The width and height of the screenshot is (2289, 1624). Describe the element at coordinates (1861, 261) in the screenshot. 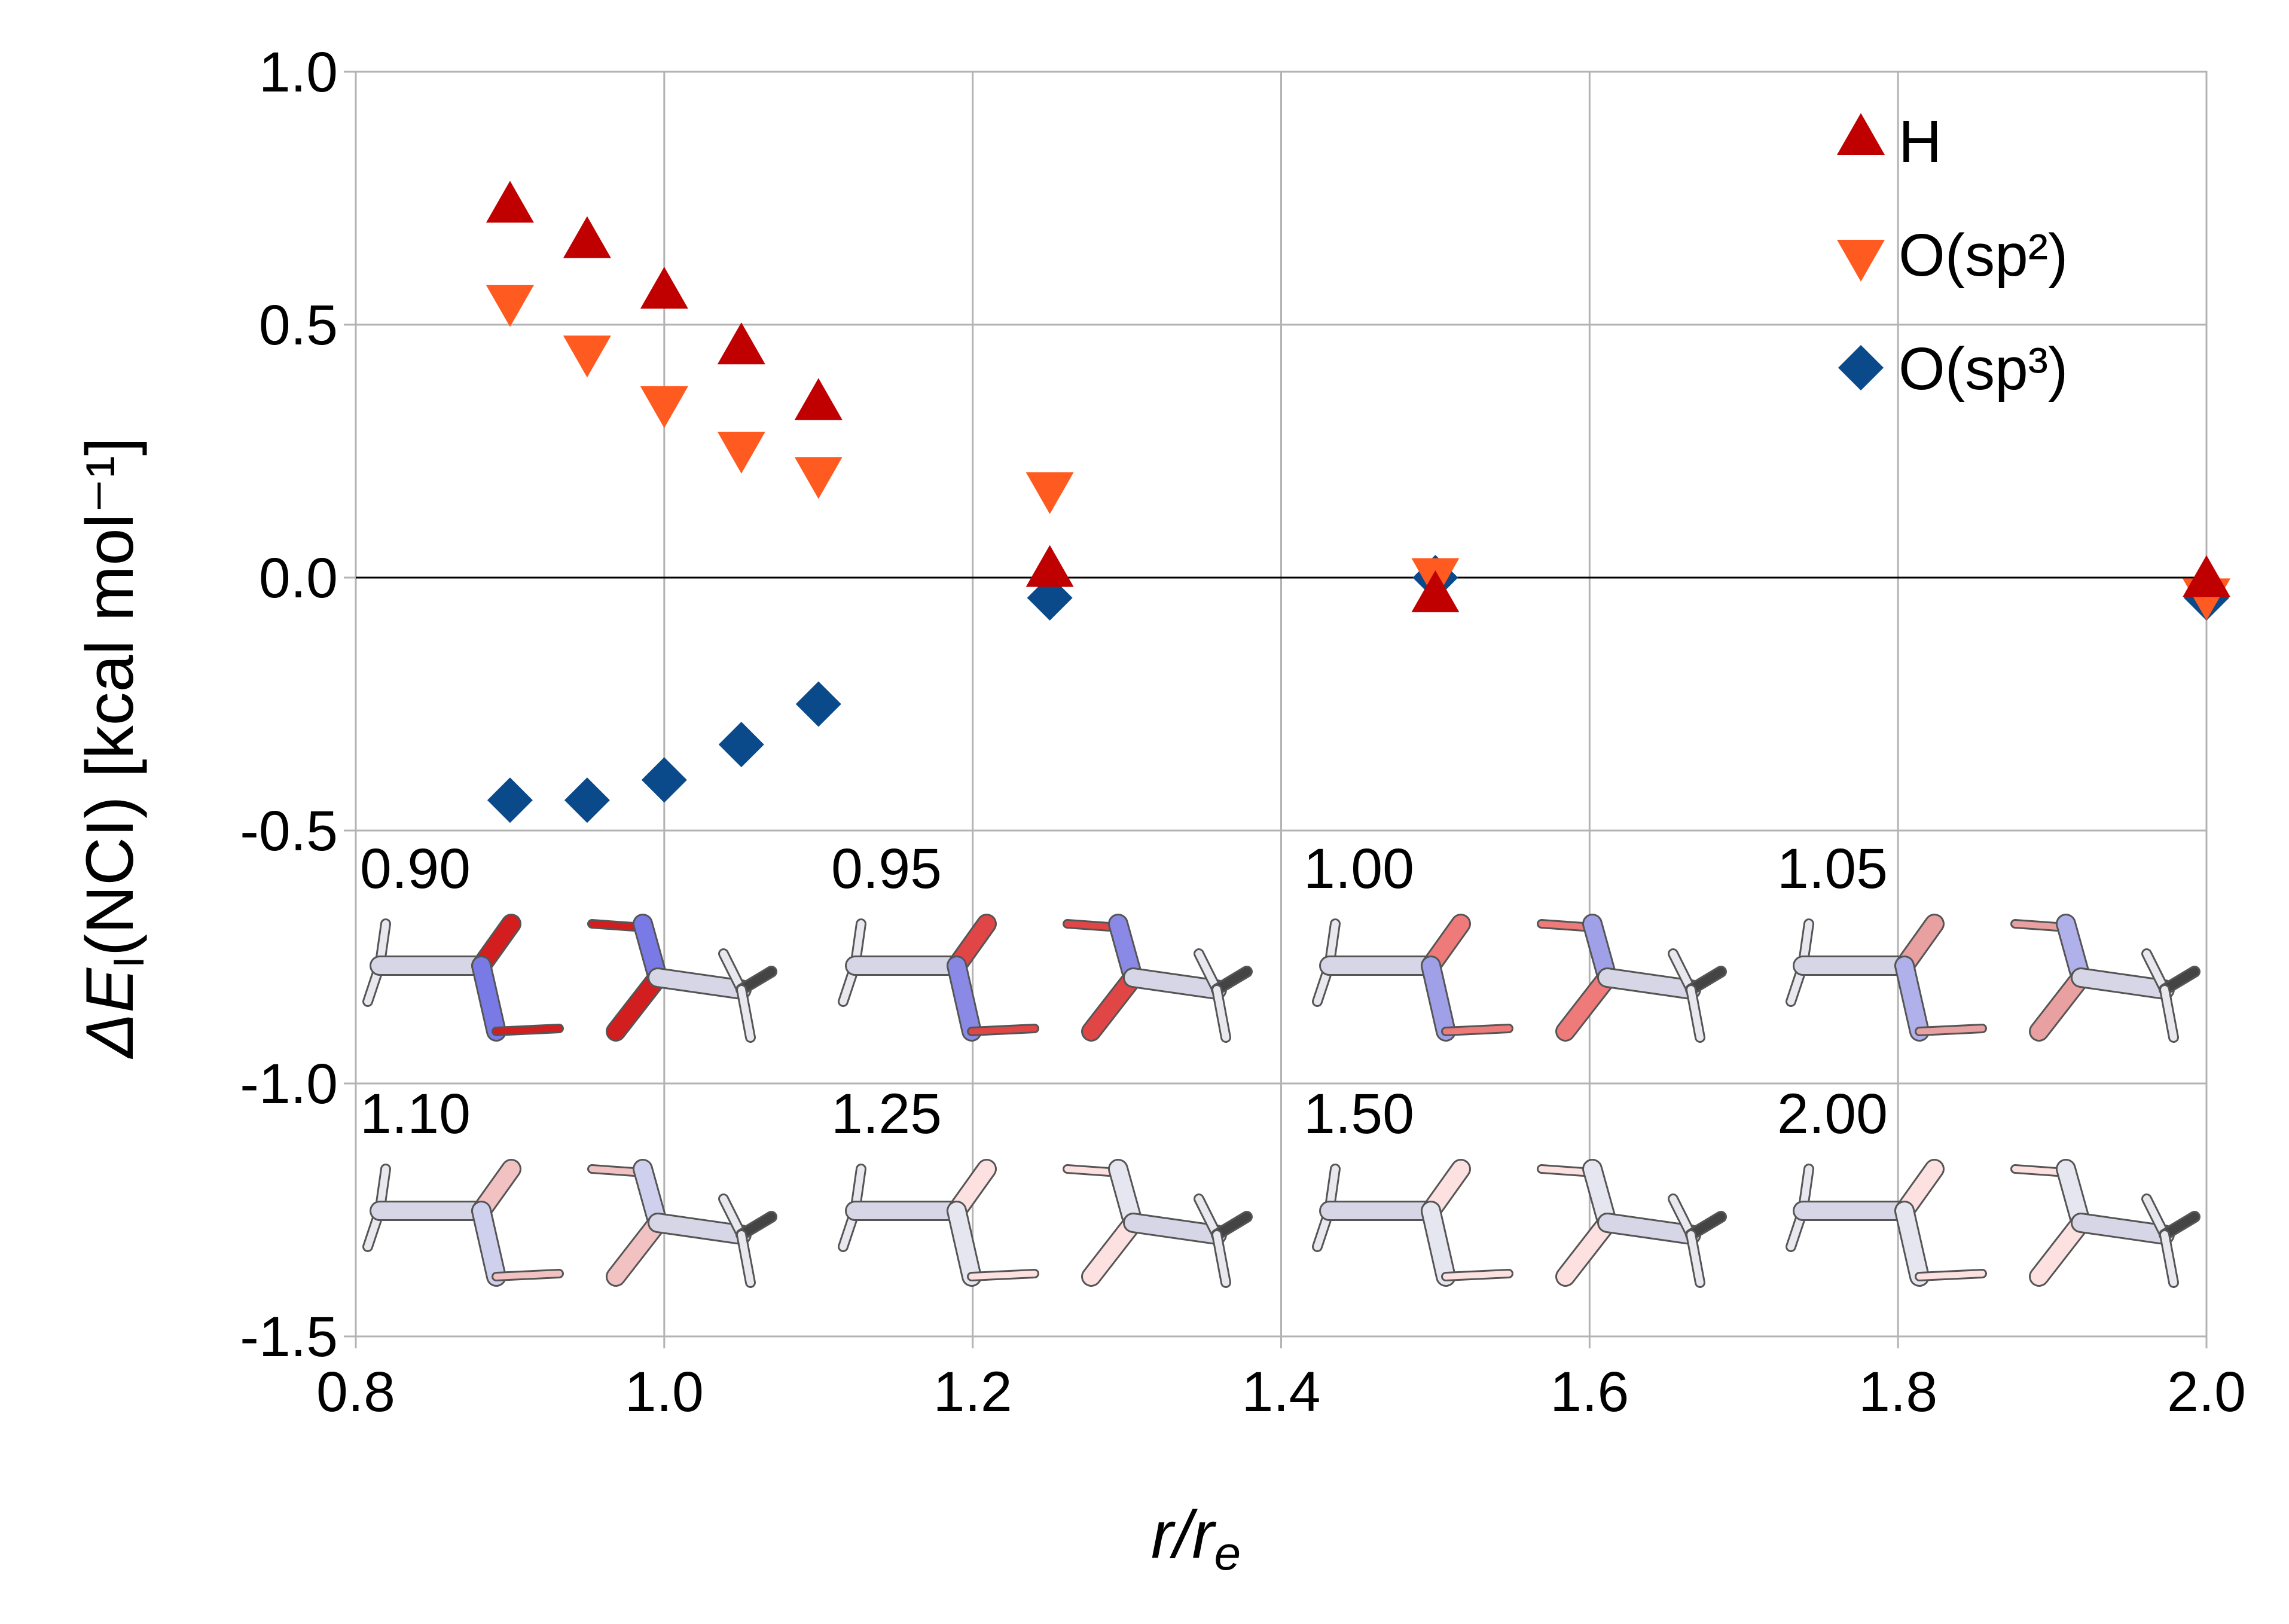

I see `legend-marker-triangle-down` at that location.